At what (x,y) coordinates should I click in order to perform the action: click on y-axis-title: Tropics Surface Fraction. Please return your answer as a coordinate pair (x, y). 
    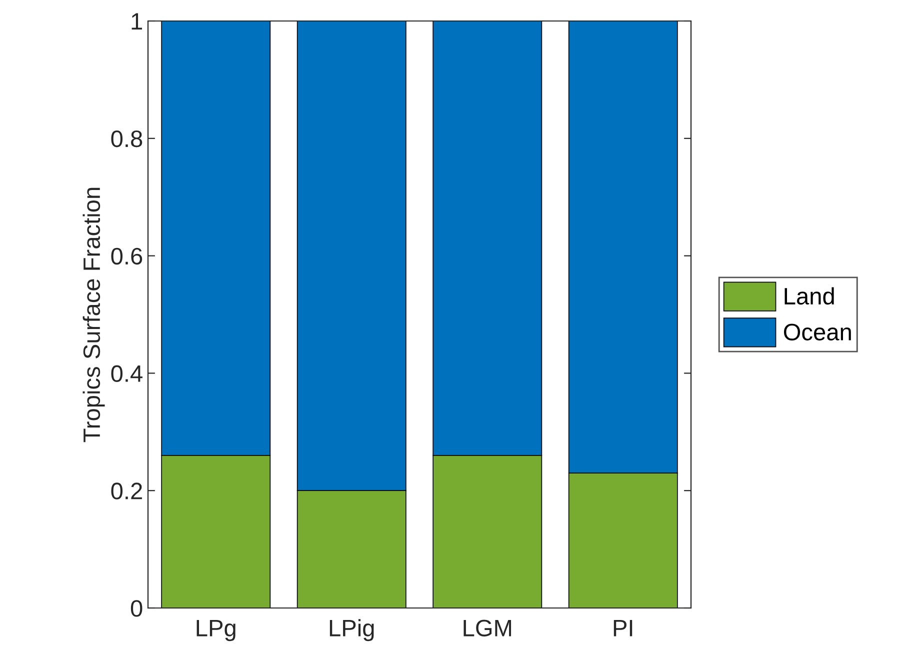
    Looking at the image, I should click on (93, 315).